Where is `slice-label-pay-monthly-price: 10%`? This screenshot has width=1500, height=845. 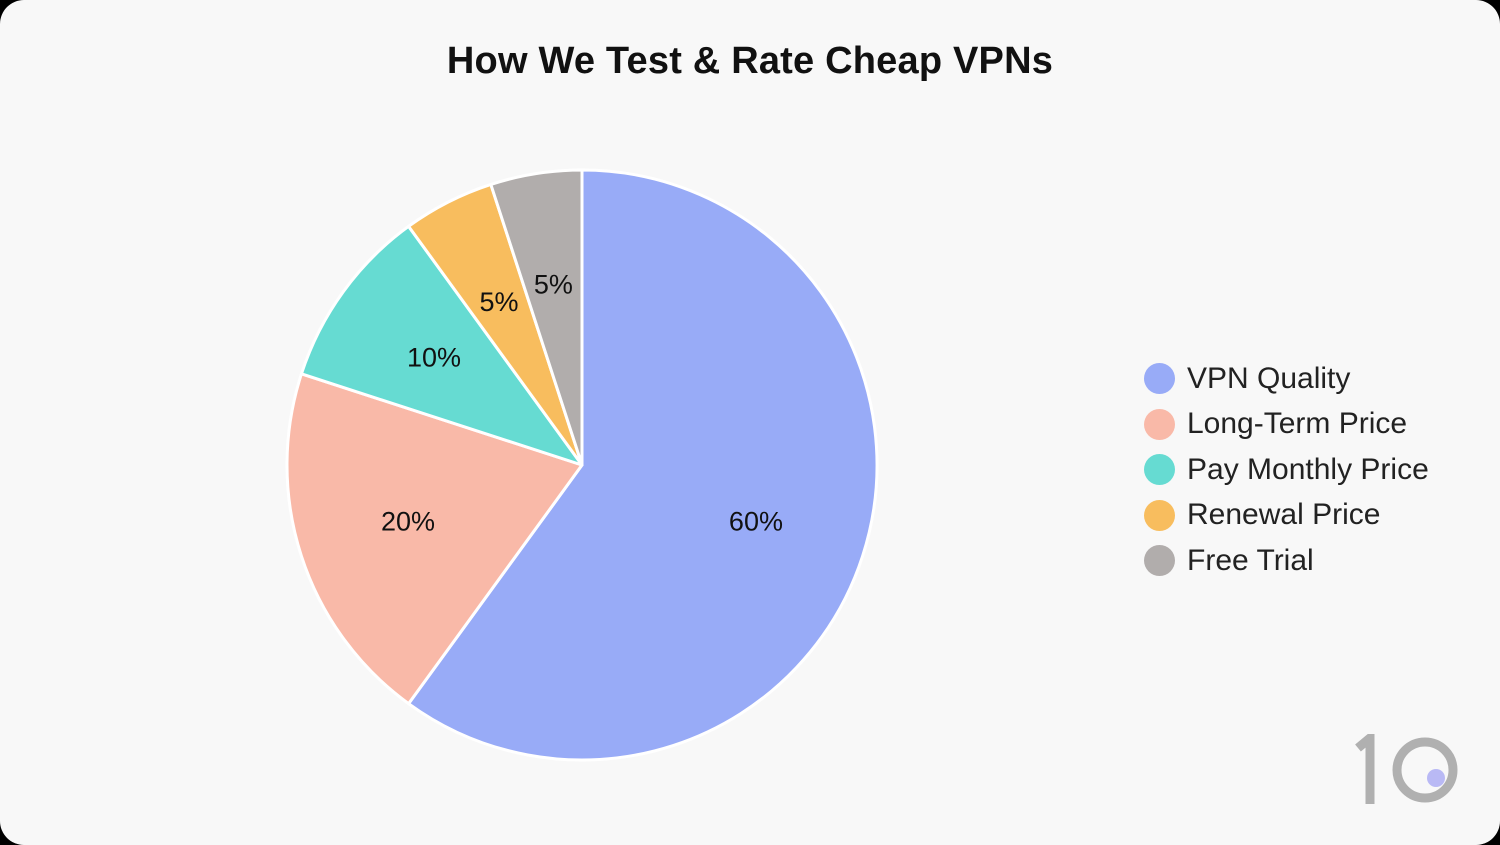
slice-label-pay-monthly-price: 10% is located at coordinates (434, 357).